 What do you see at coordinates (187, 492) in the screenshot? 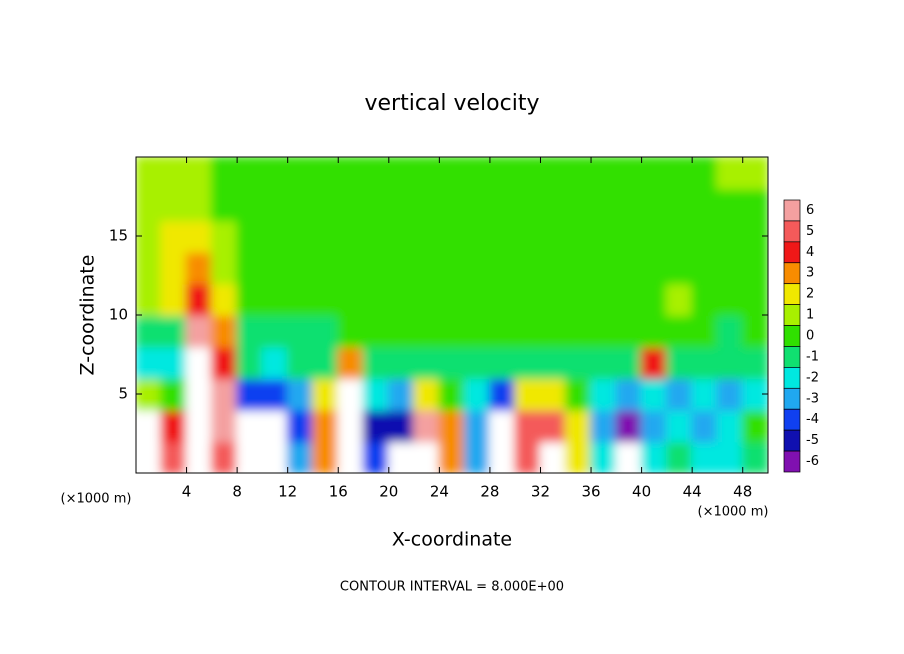
I see `x-tick-label: 4` at bounding box center [187, 492].